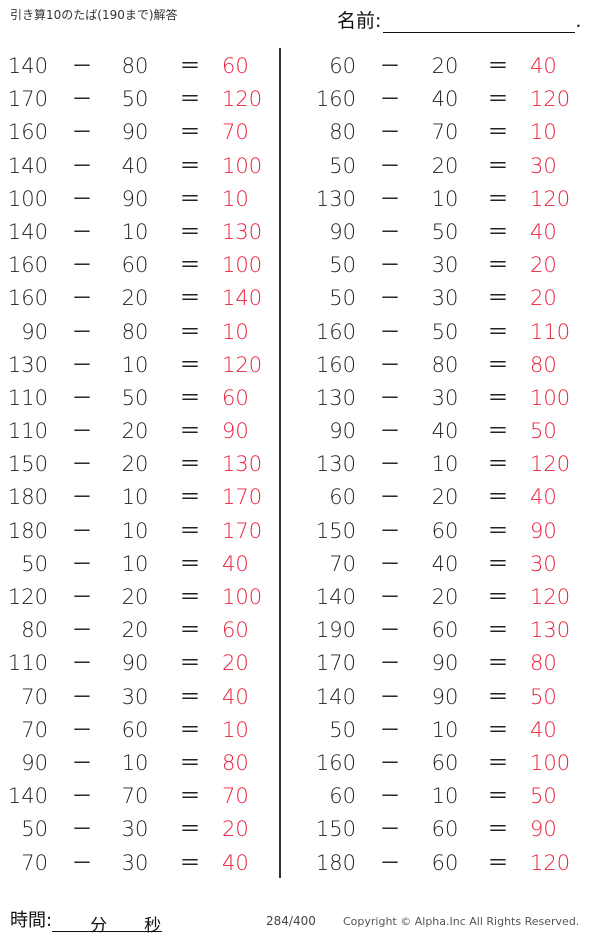 Image resolution: width=600 pixels, height=936 pixels. I want to click on minuend: 130, so click(335, 198).